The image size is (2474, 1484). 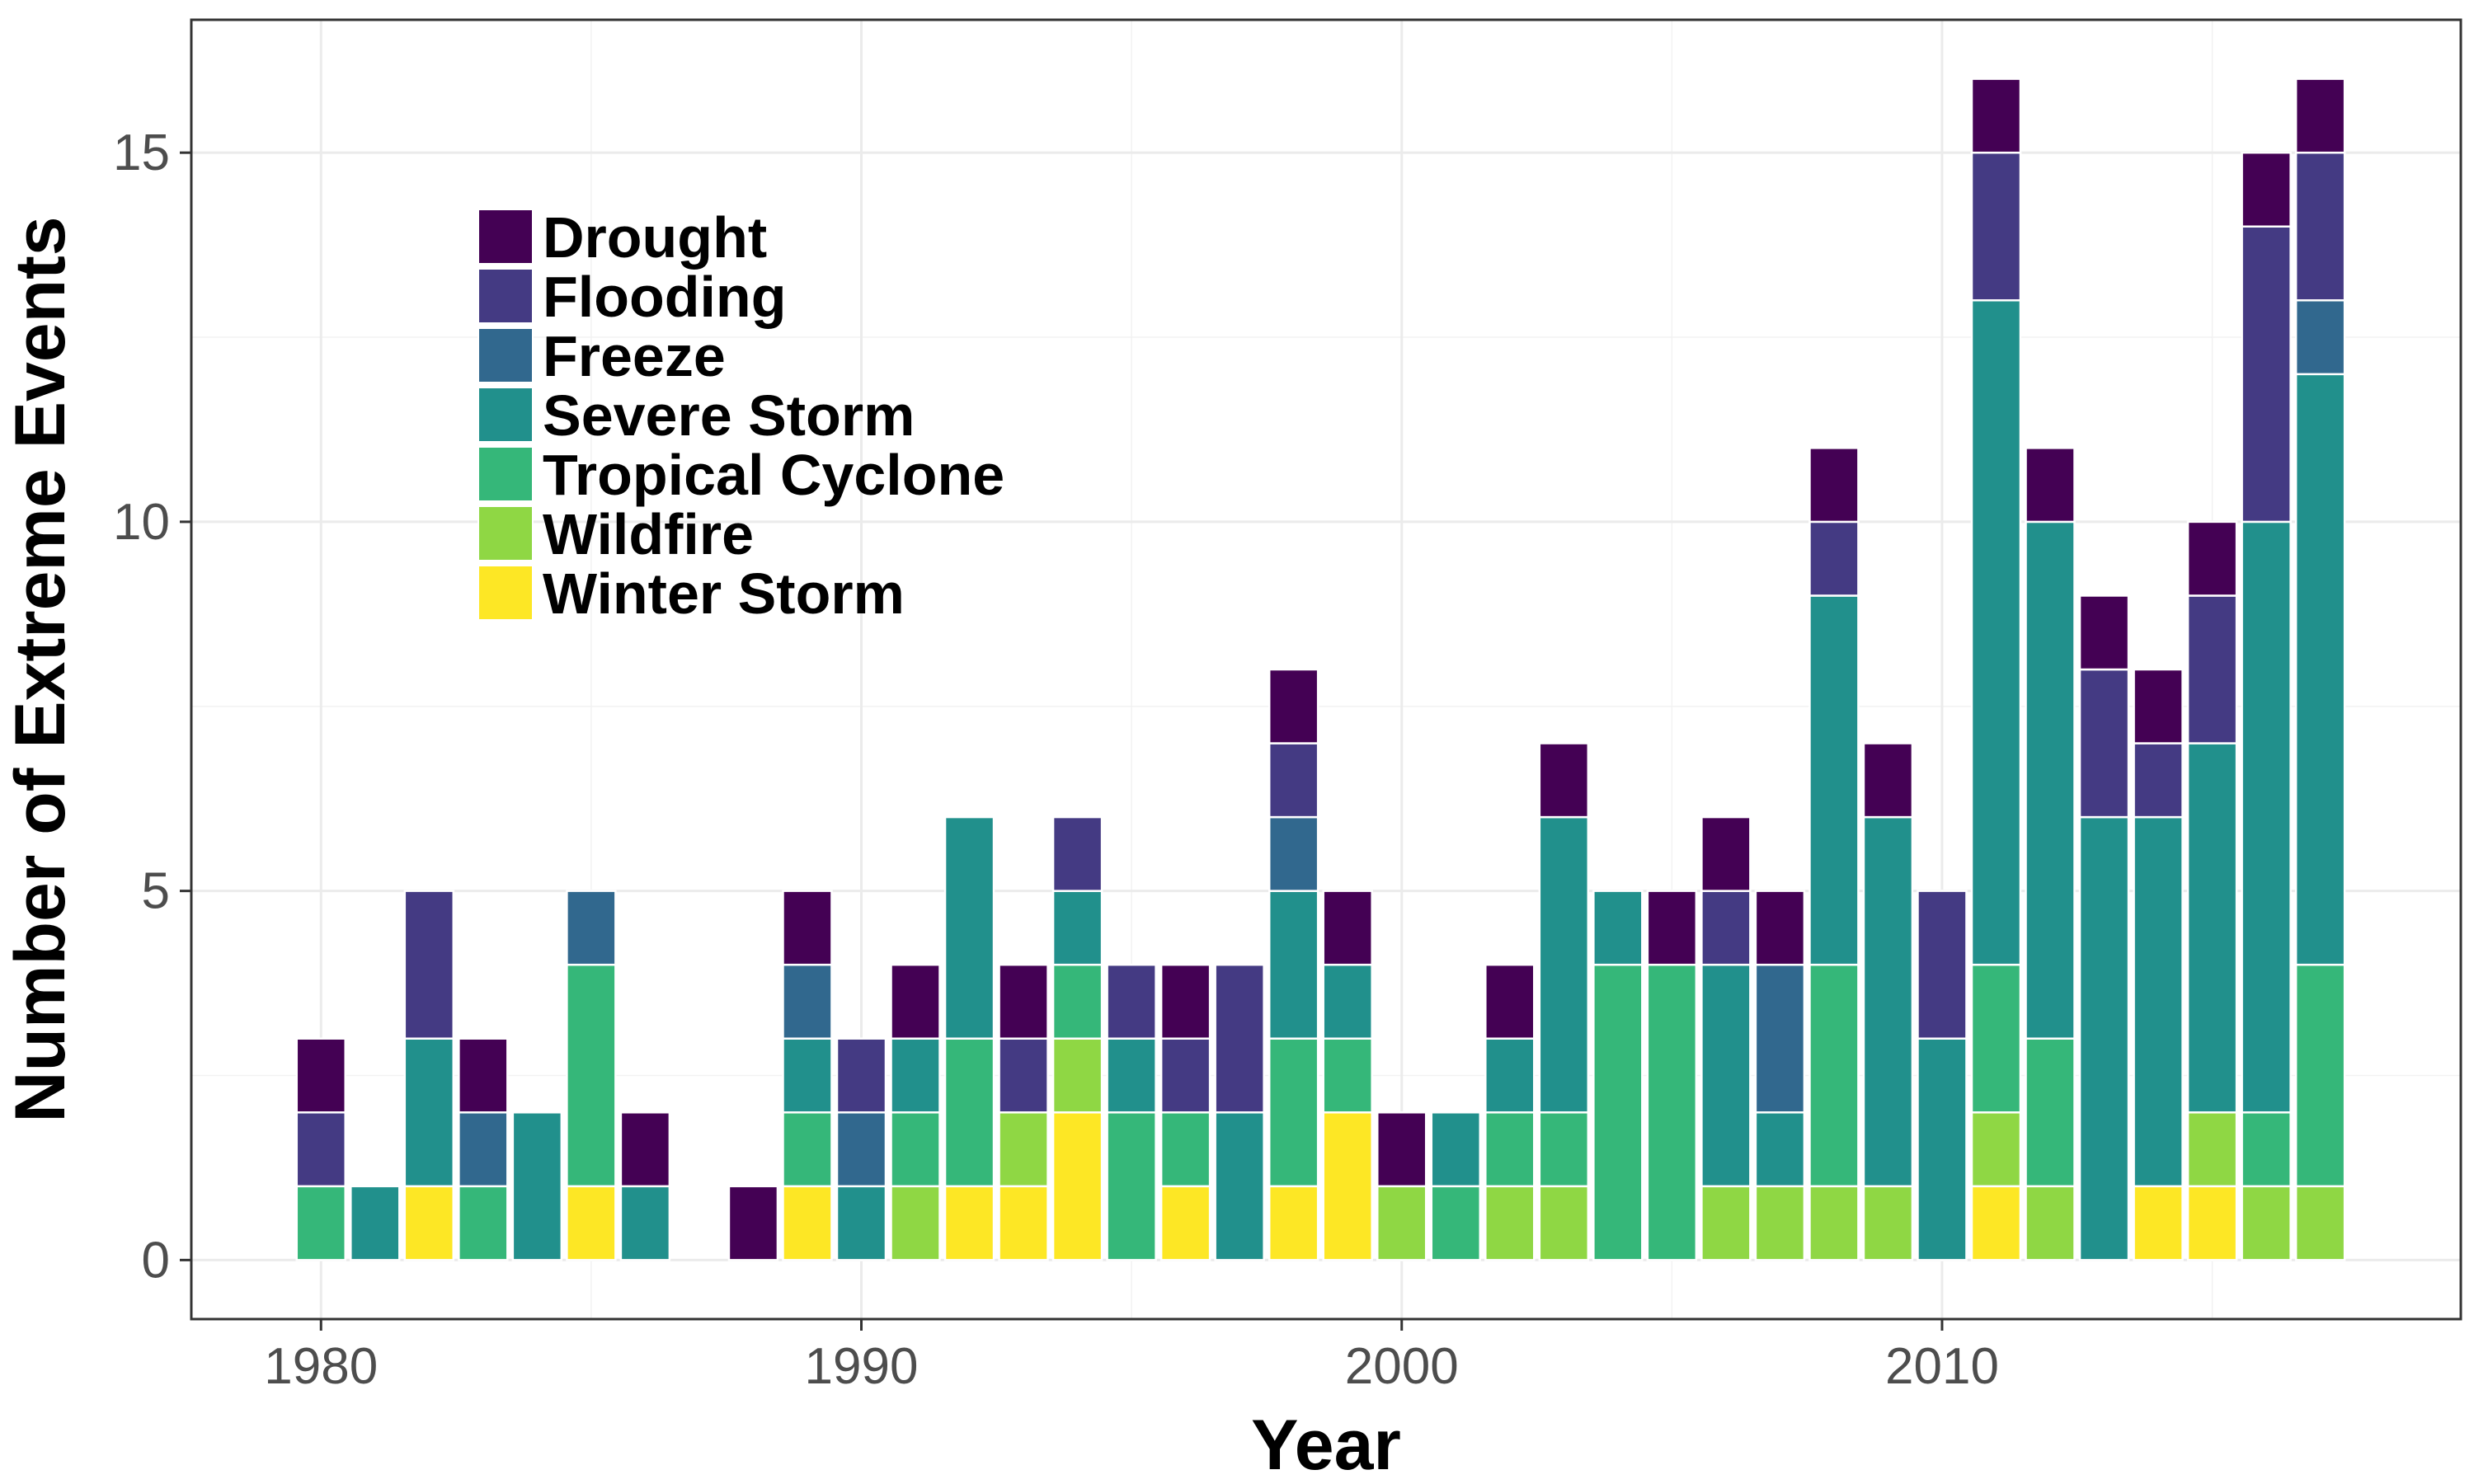 I want to click on y-tick-label: 15, so click(x=141, y=152).